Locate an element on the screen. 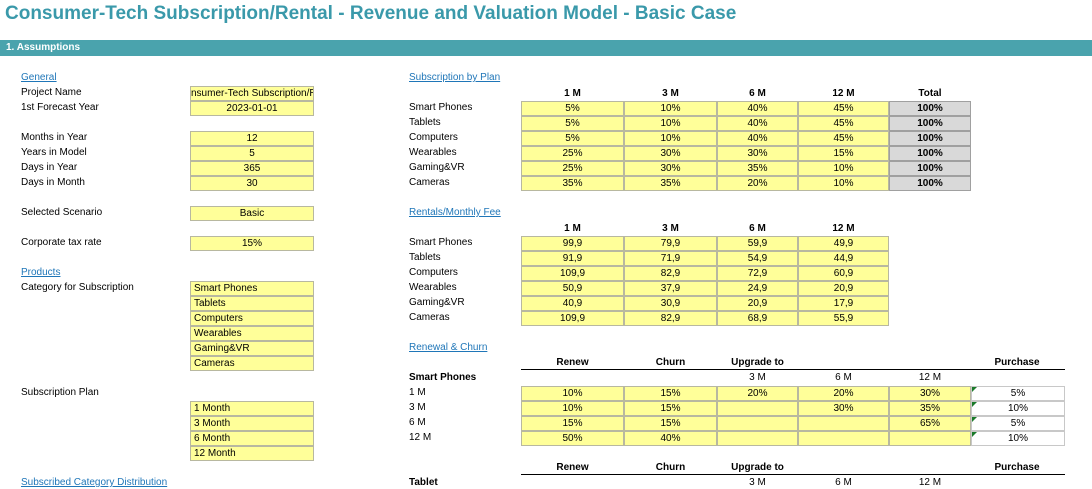  category-input: Cameras is located at coordinates (252, 363).